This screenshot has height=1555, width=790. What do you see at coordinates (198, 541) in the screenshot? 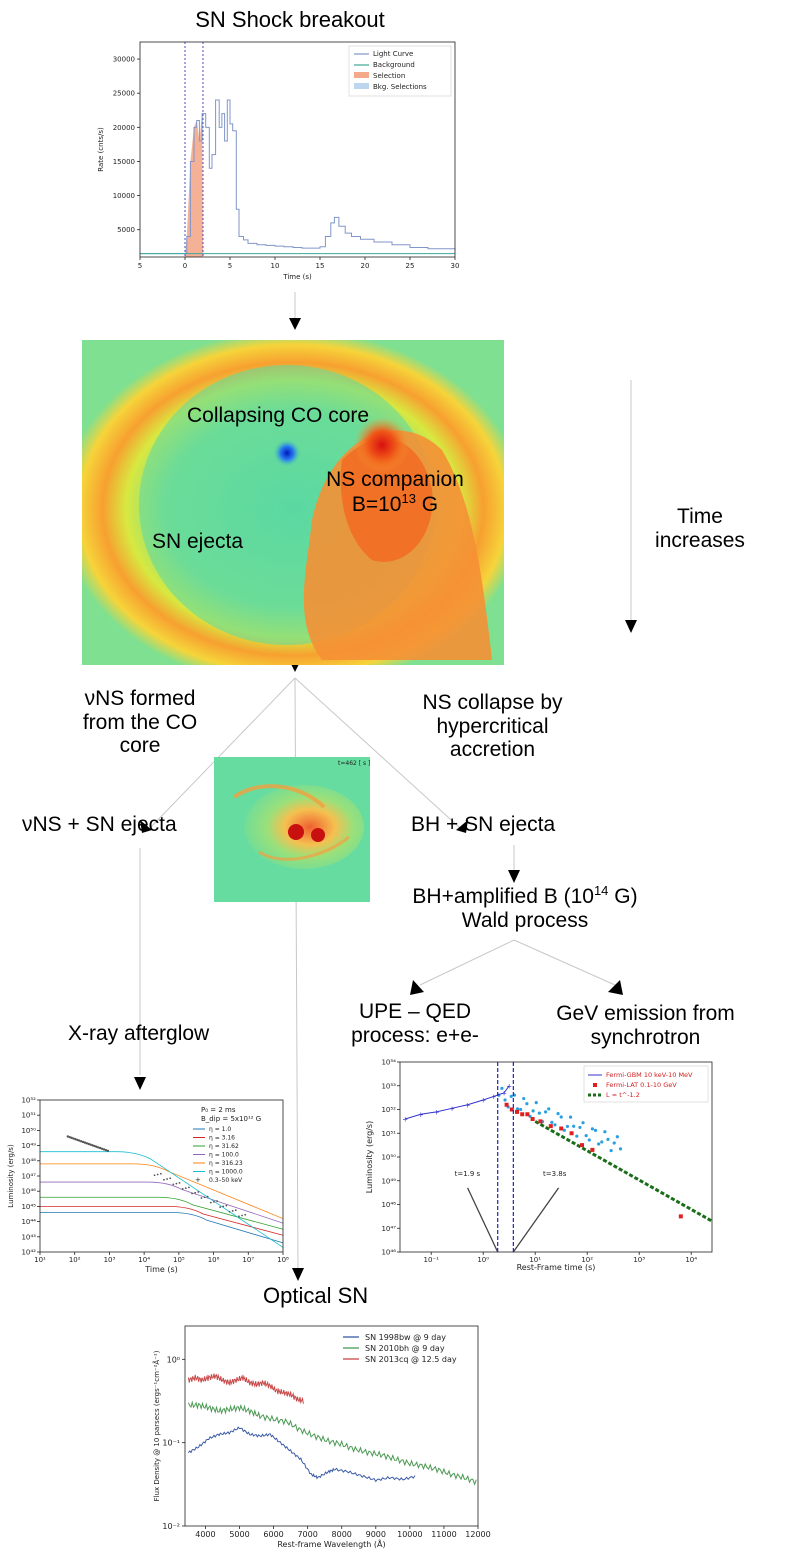
I see `label-sn-ejecta: SN ejecta` at bounding box center [198, 541].